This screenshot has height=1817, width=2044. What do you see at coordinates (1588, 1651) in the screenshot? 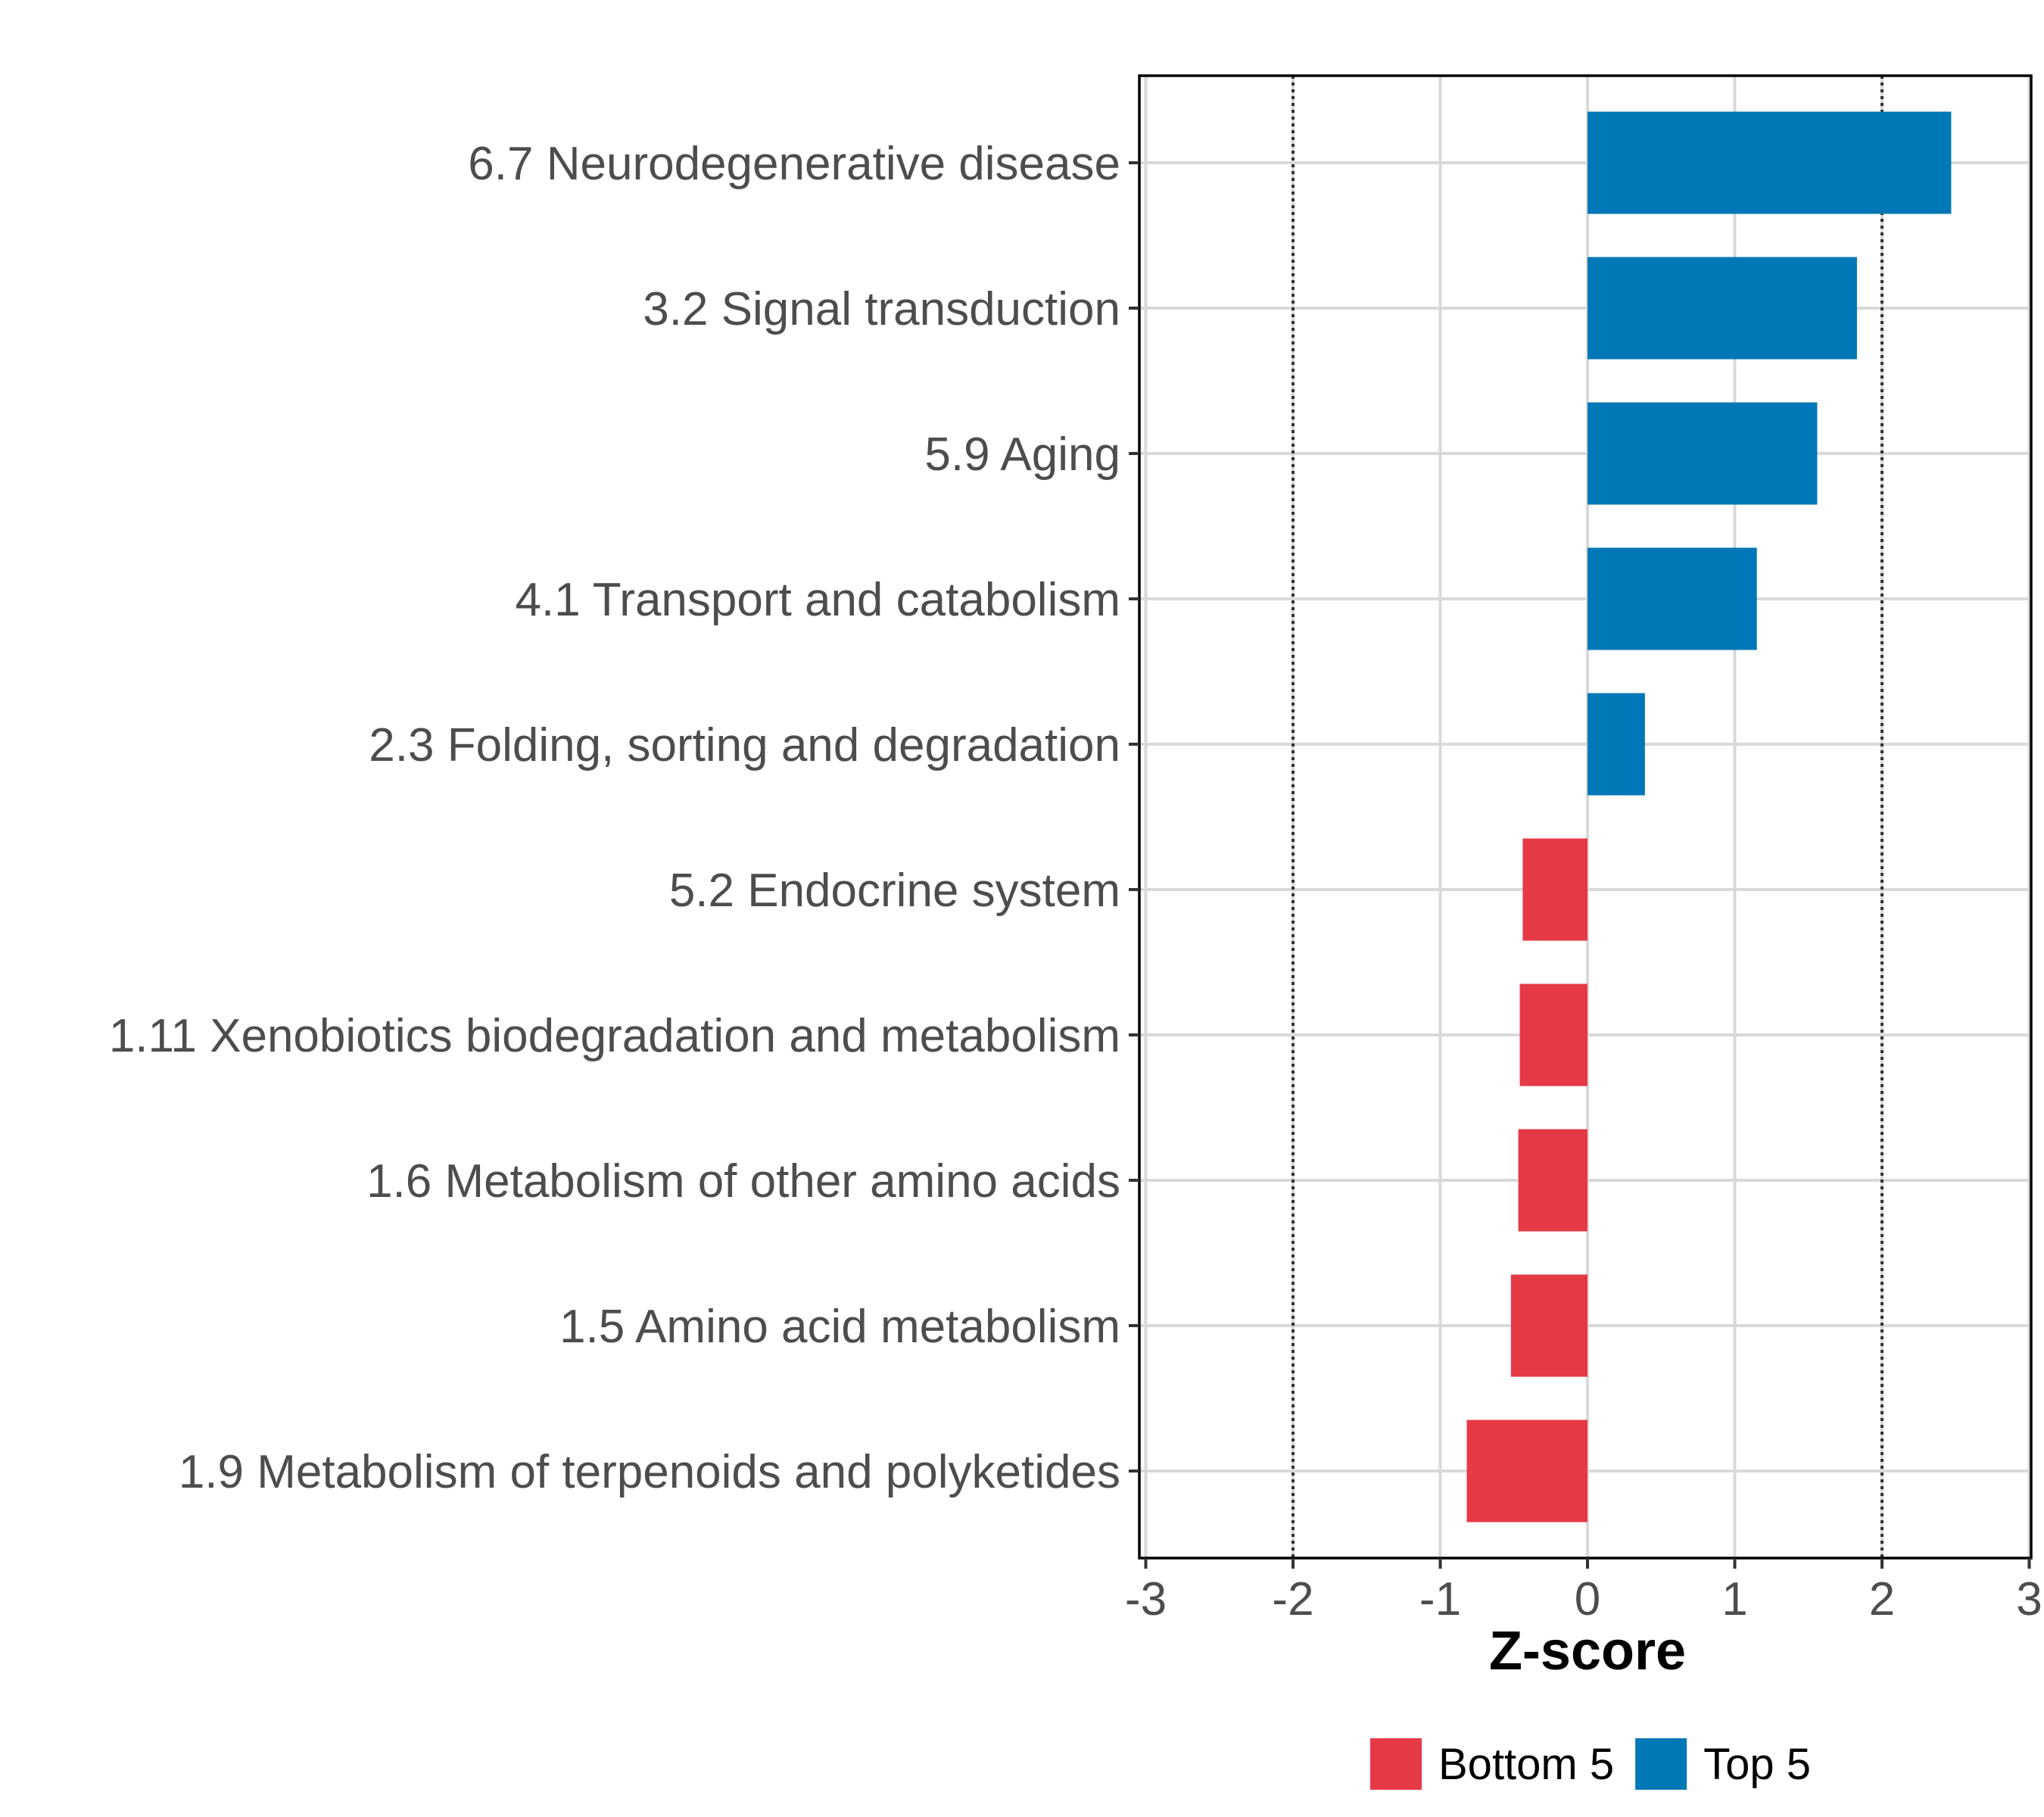
I see `x-axis-title: Z-score` at bounding box center [1588, 1651].